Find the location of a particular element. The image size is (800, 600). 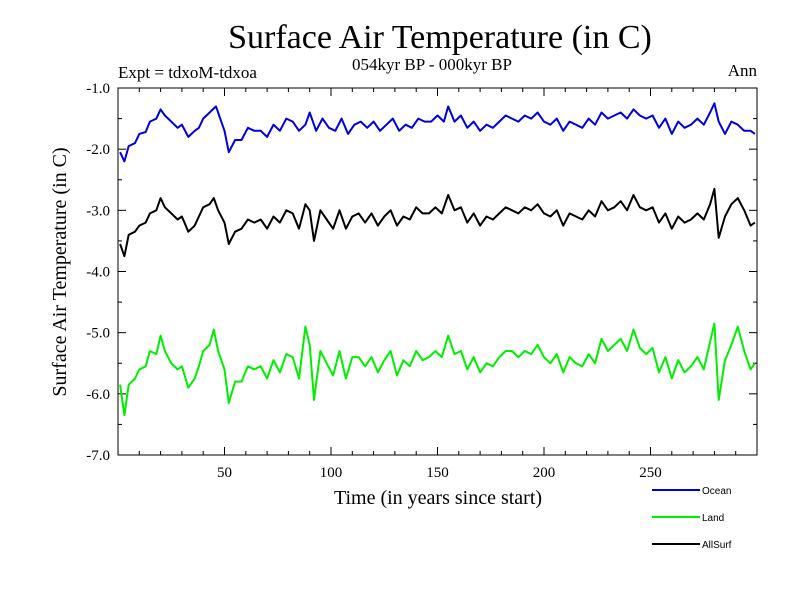

y-tick-label: -7.0 is located at coordinates (98, 456).